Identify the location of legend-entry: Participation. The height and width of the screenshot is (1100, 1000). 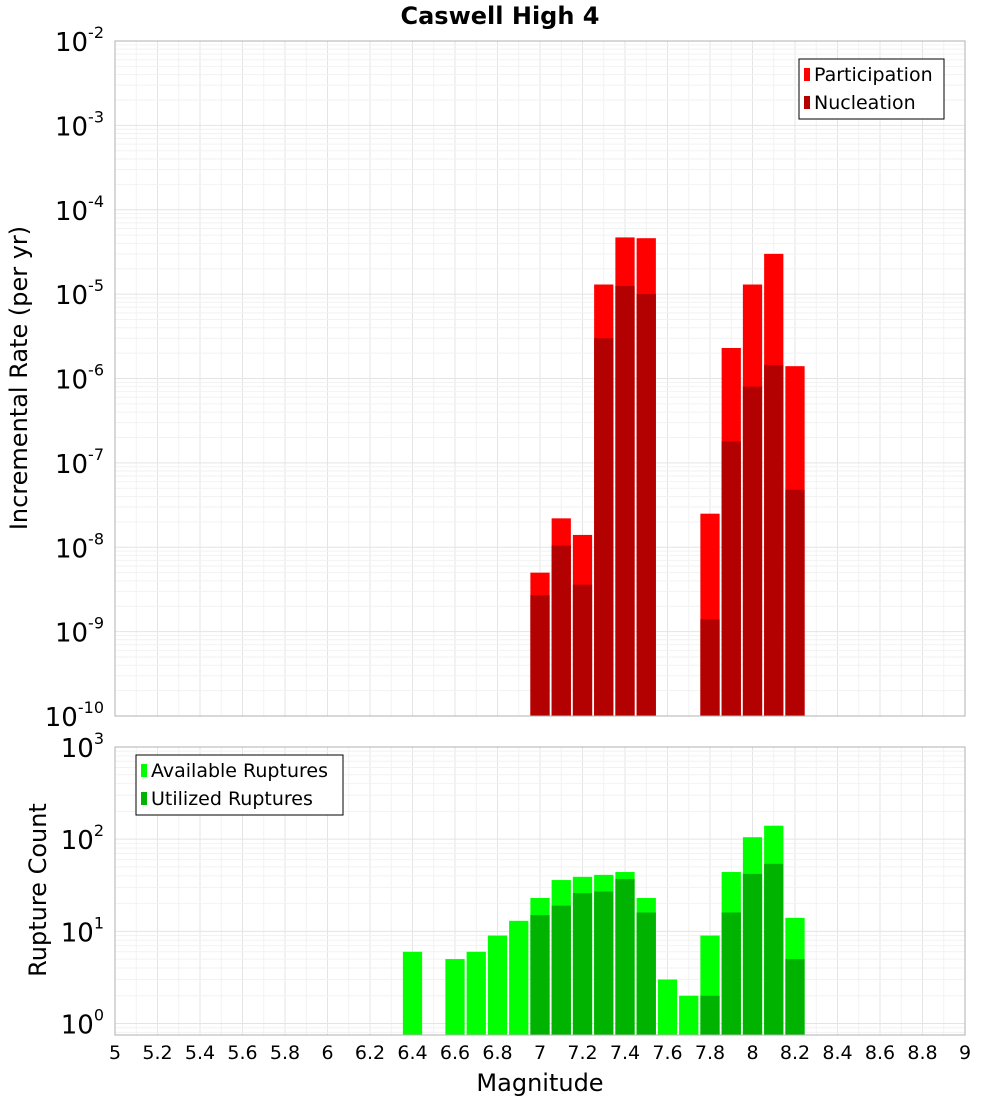
(873, 75).